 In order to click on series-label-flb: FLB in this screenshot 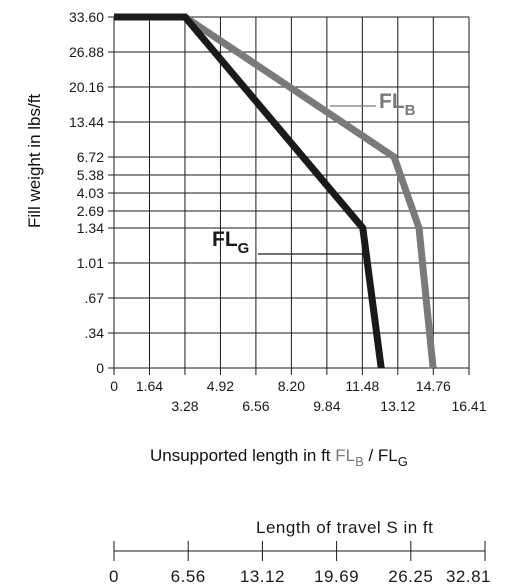, I will do `click(397, 104)`.